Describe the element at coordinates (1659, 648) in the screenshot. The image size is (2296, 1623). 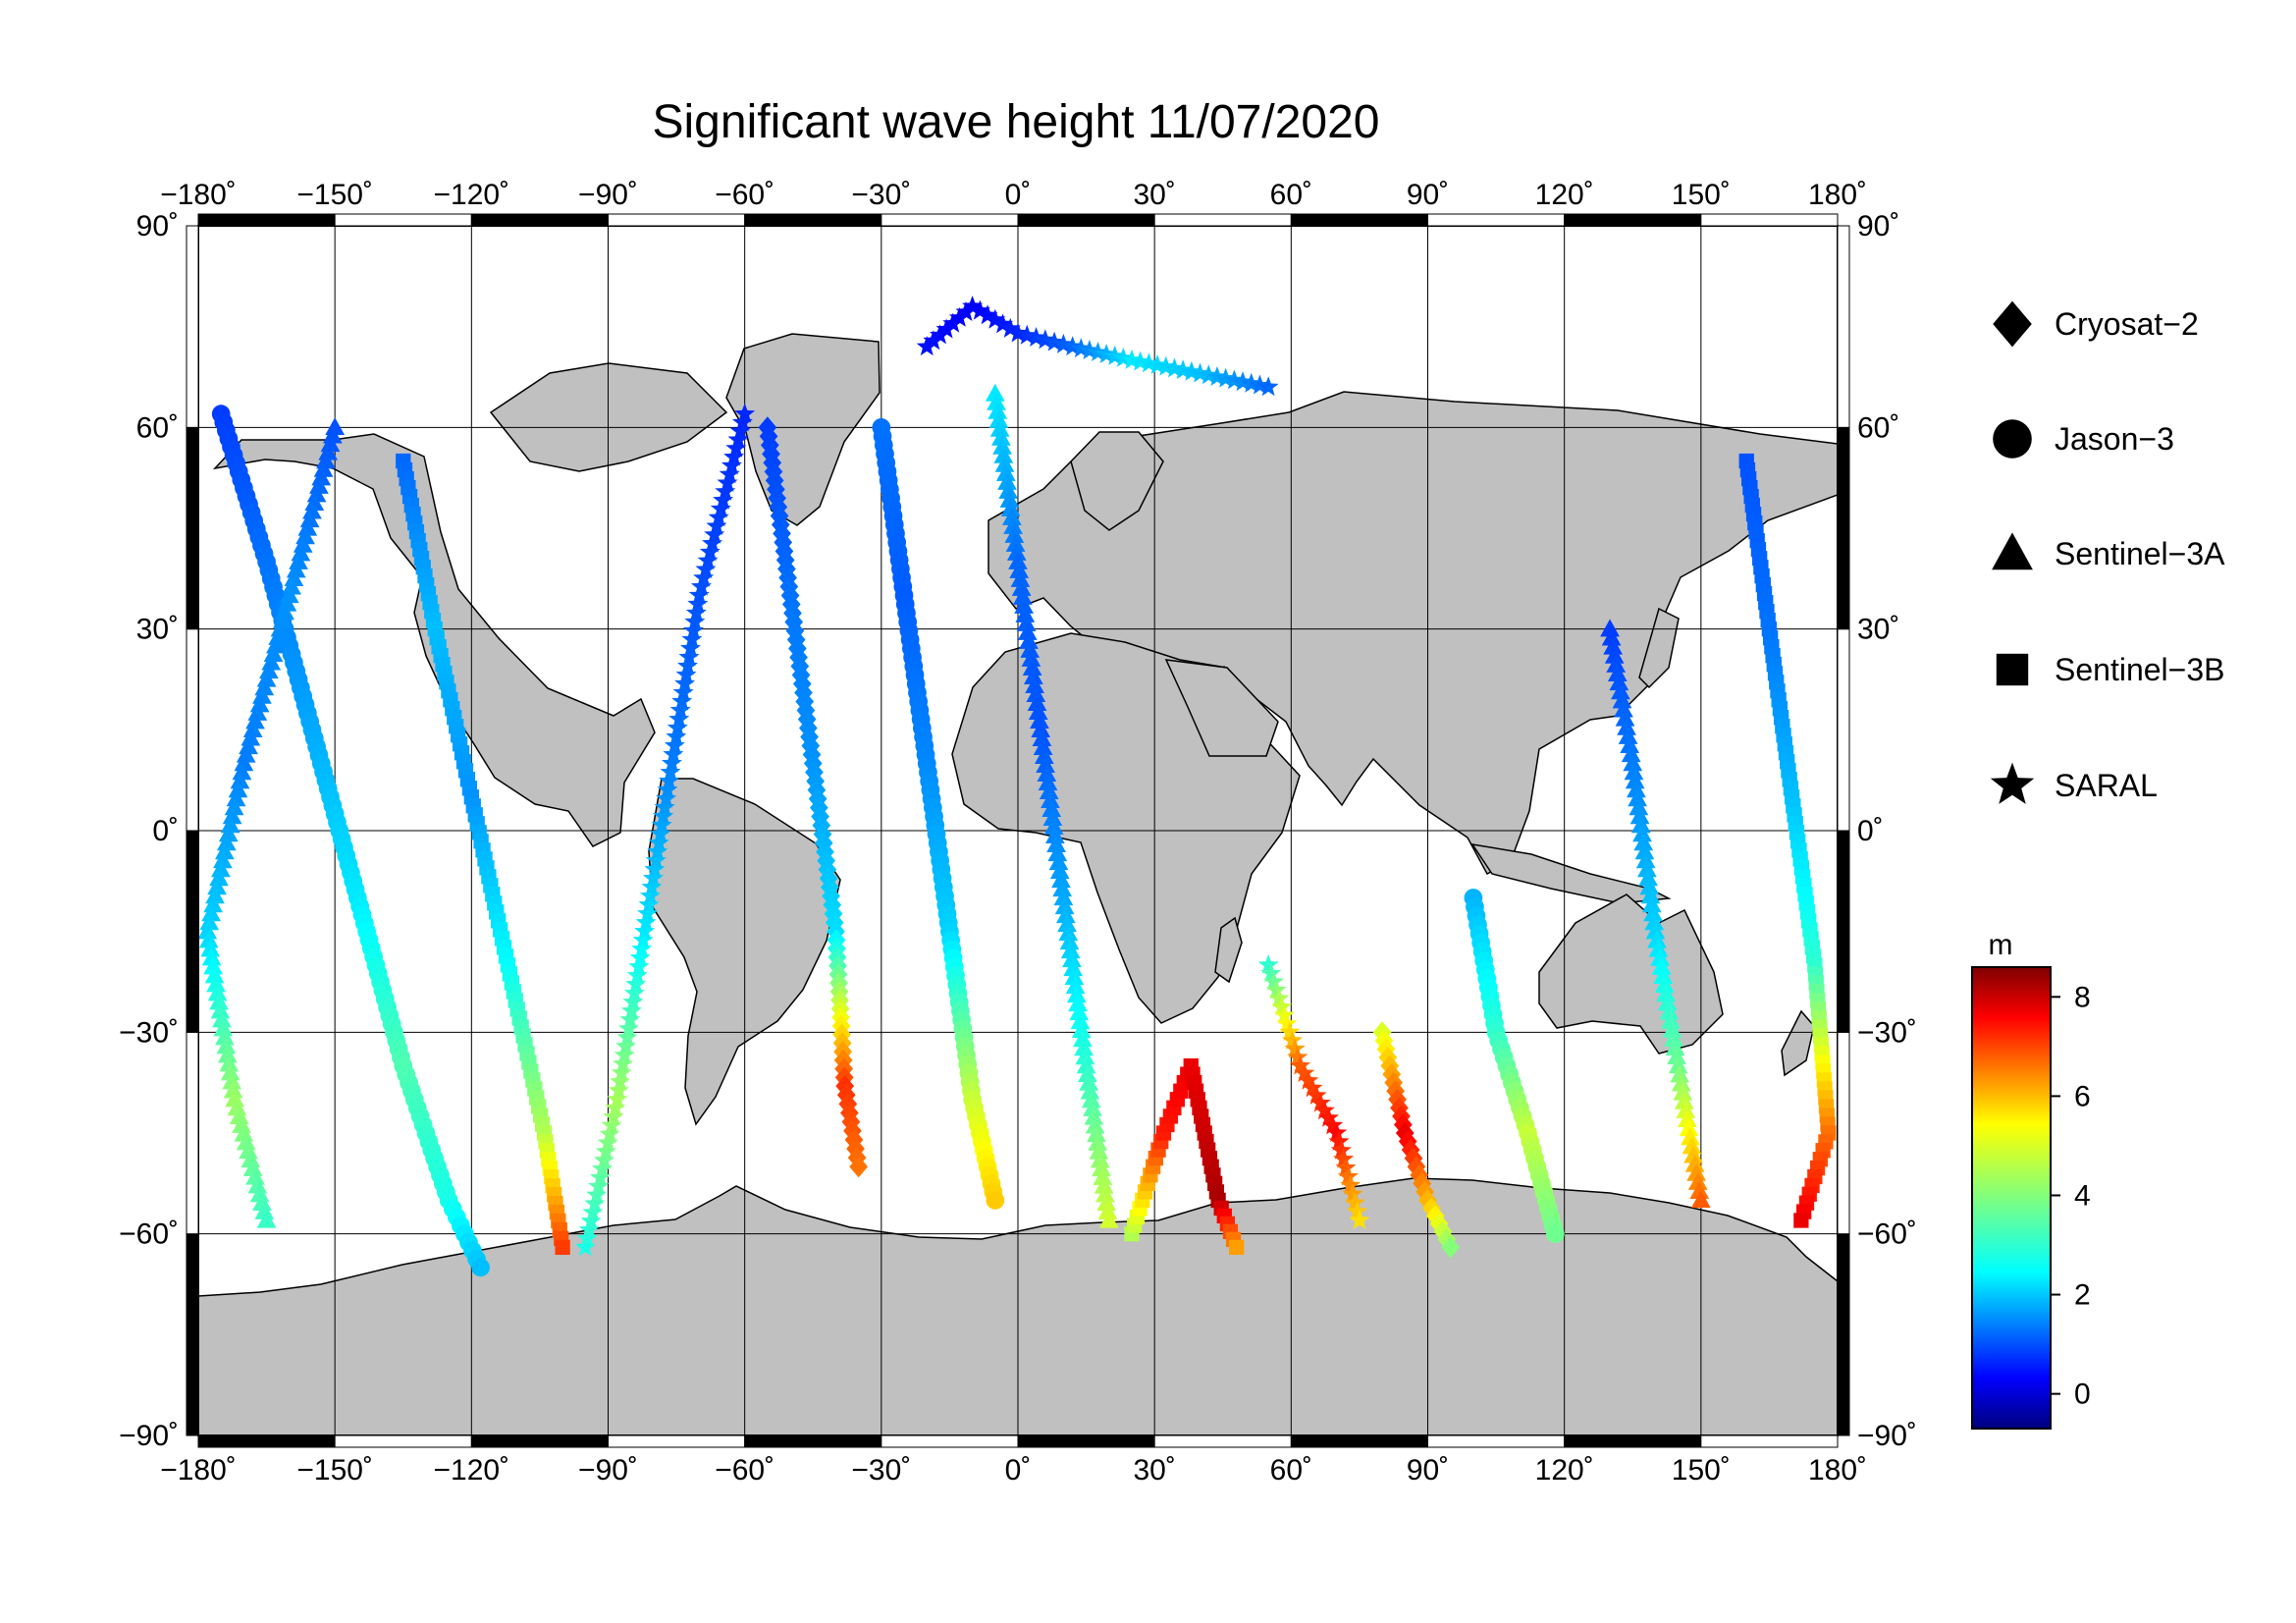
I see `japan-land` at that location.